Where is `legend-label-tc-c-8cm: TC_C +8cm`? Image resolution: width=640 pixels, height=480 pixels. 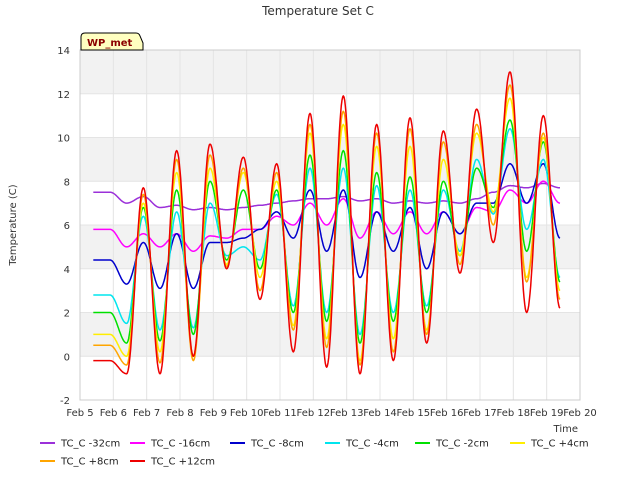
legend-label-tc-c-8cm: TC_C +8cm is located at coordinates (89, 462).